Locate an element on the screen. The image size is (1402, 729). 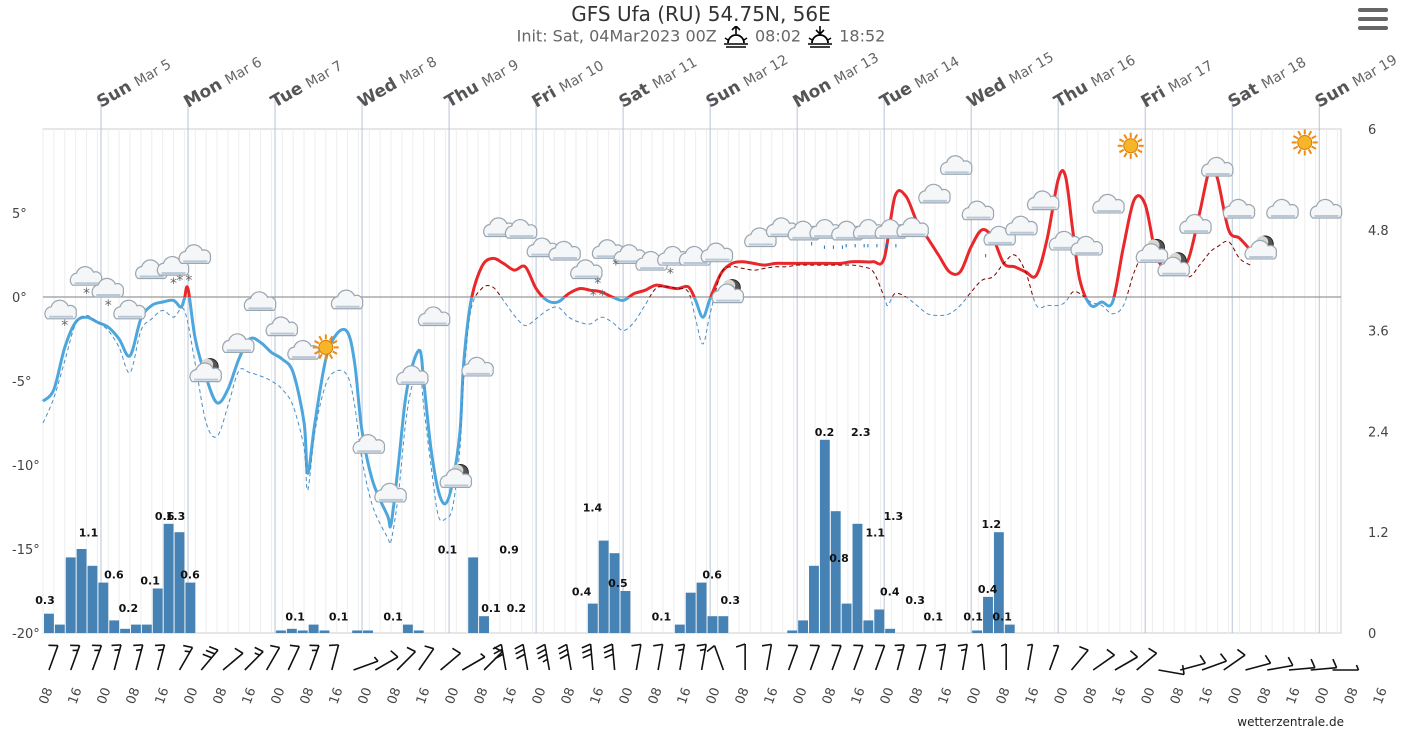
wind-barbs is located at coordinates (704, 659).